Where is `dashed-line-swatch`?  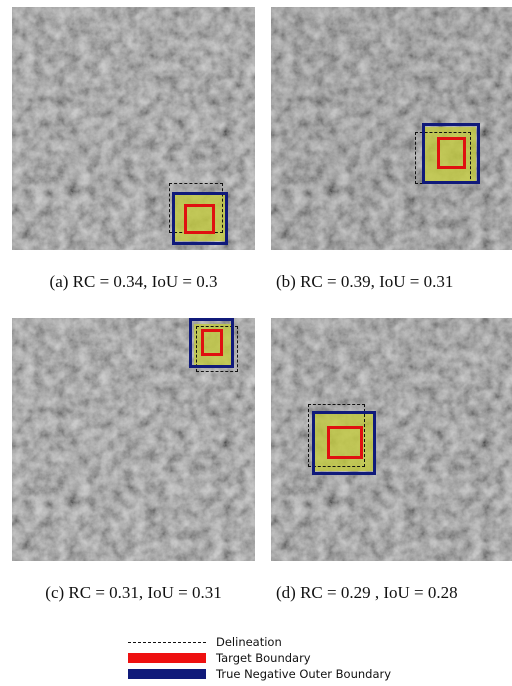
dashed-line-swatch is located at coordinates (167, 642).